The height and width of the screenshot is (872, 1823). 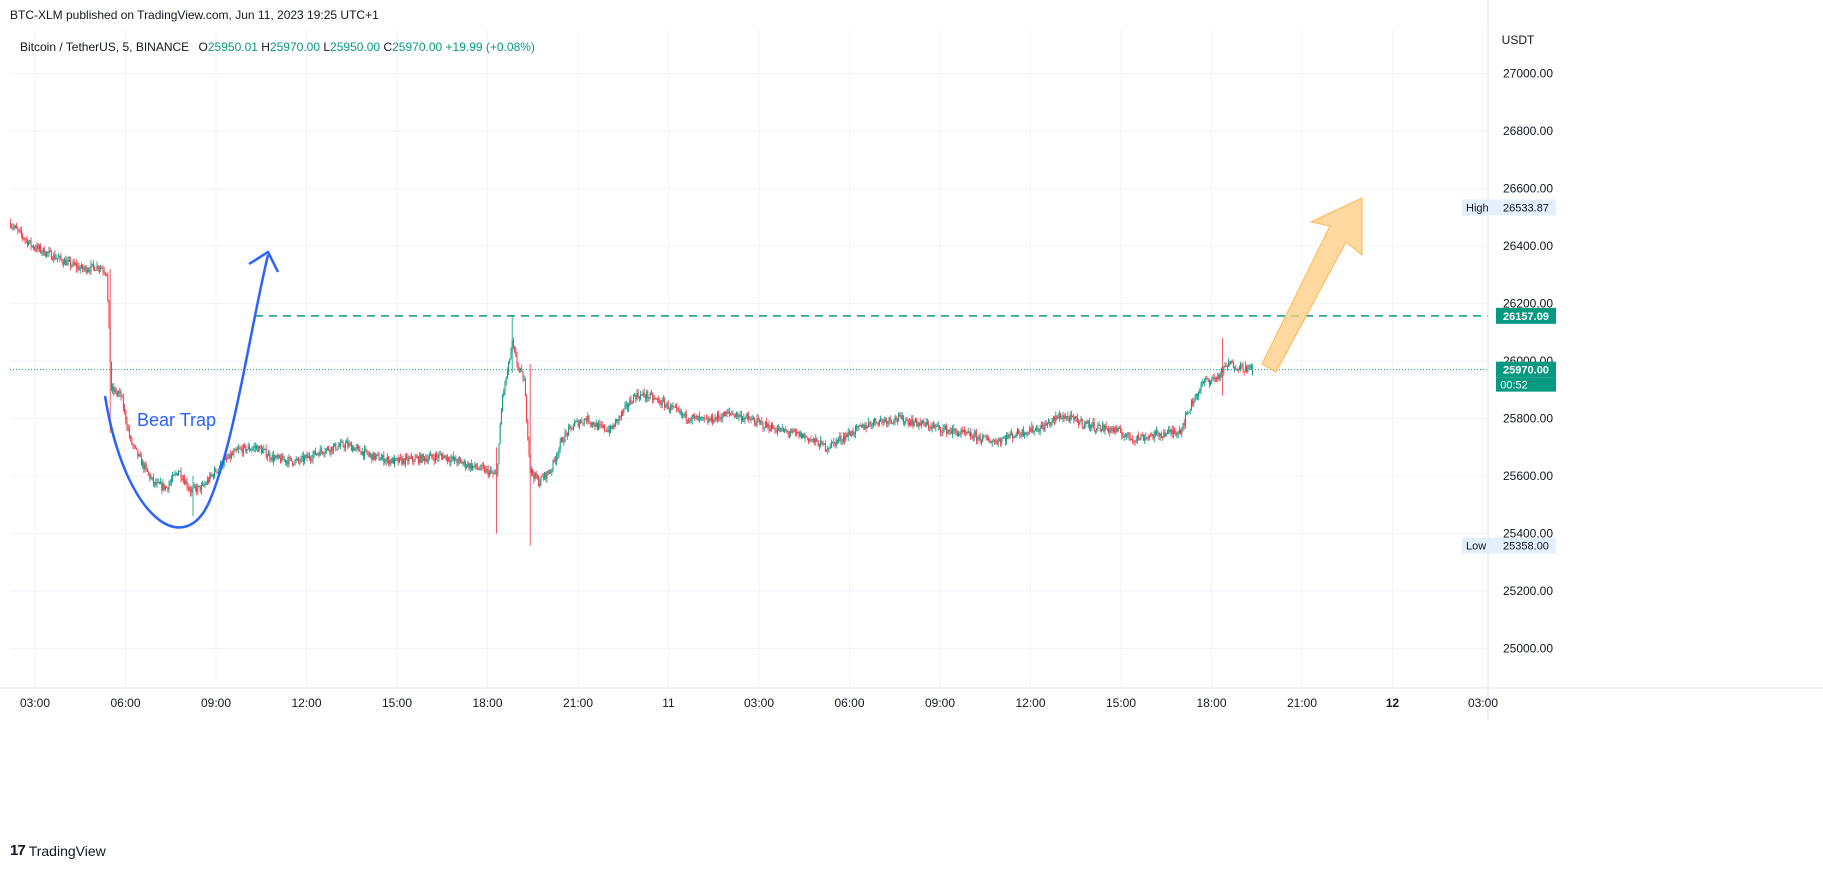 I want to click on tradingview-brand: 17 TradingView, so click(x=58, y=850).